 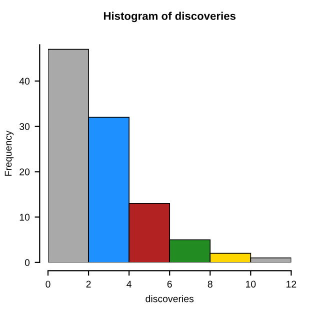 I want to click on y-tick-label: 30, so click(x=25, y=126).